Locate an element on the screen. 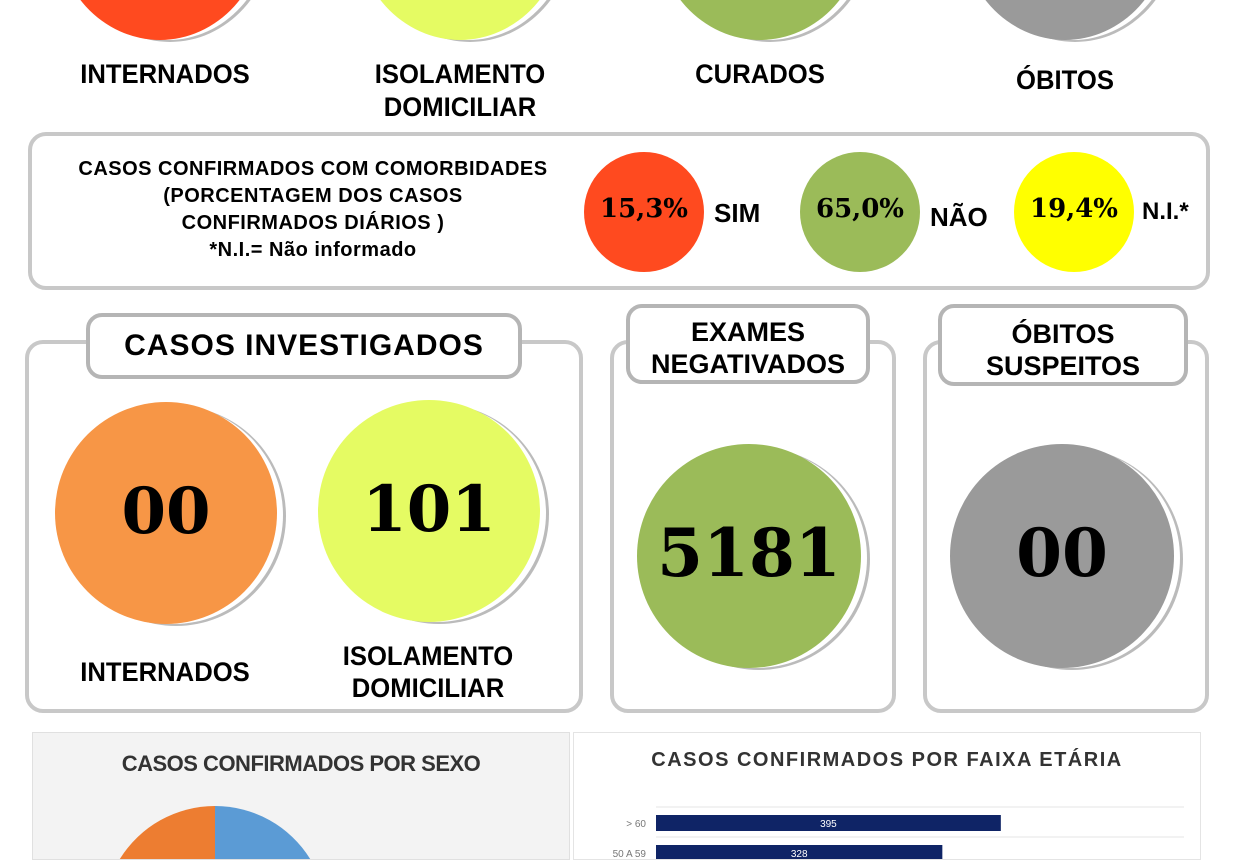 The height and width of the screenshot is (860, 1238). curados-circle is located at coordinates (760, 20).